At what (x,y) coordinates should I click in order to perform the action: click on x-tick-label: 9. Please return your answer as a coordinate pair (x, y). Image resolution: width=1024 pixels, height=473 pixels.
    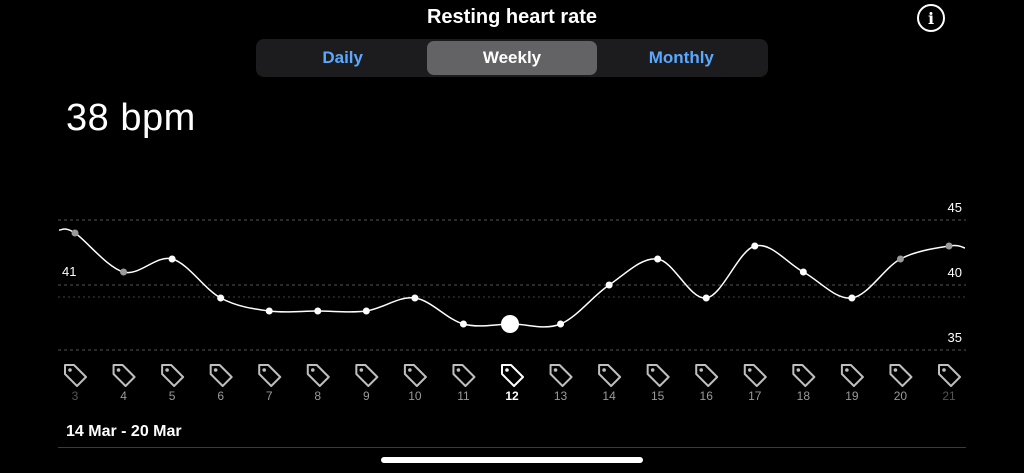
    Looking at the image, I should click on (366, 396).